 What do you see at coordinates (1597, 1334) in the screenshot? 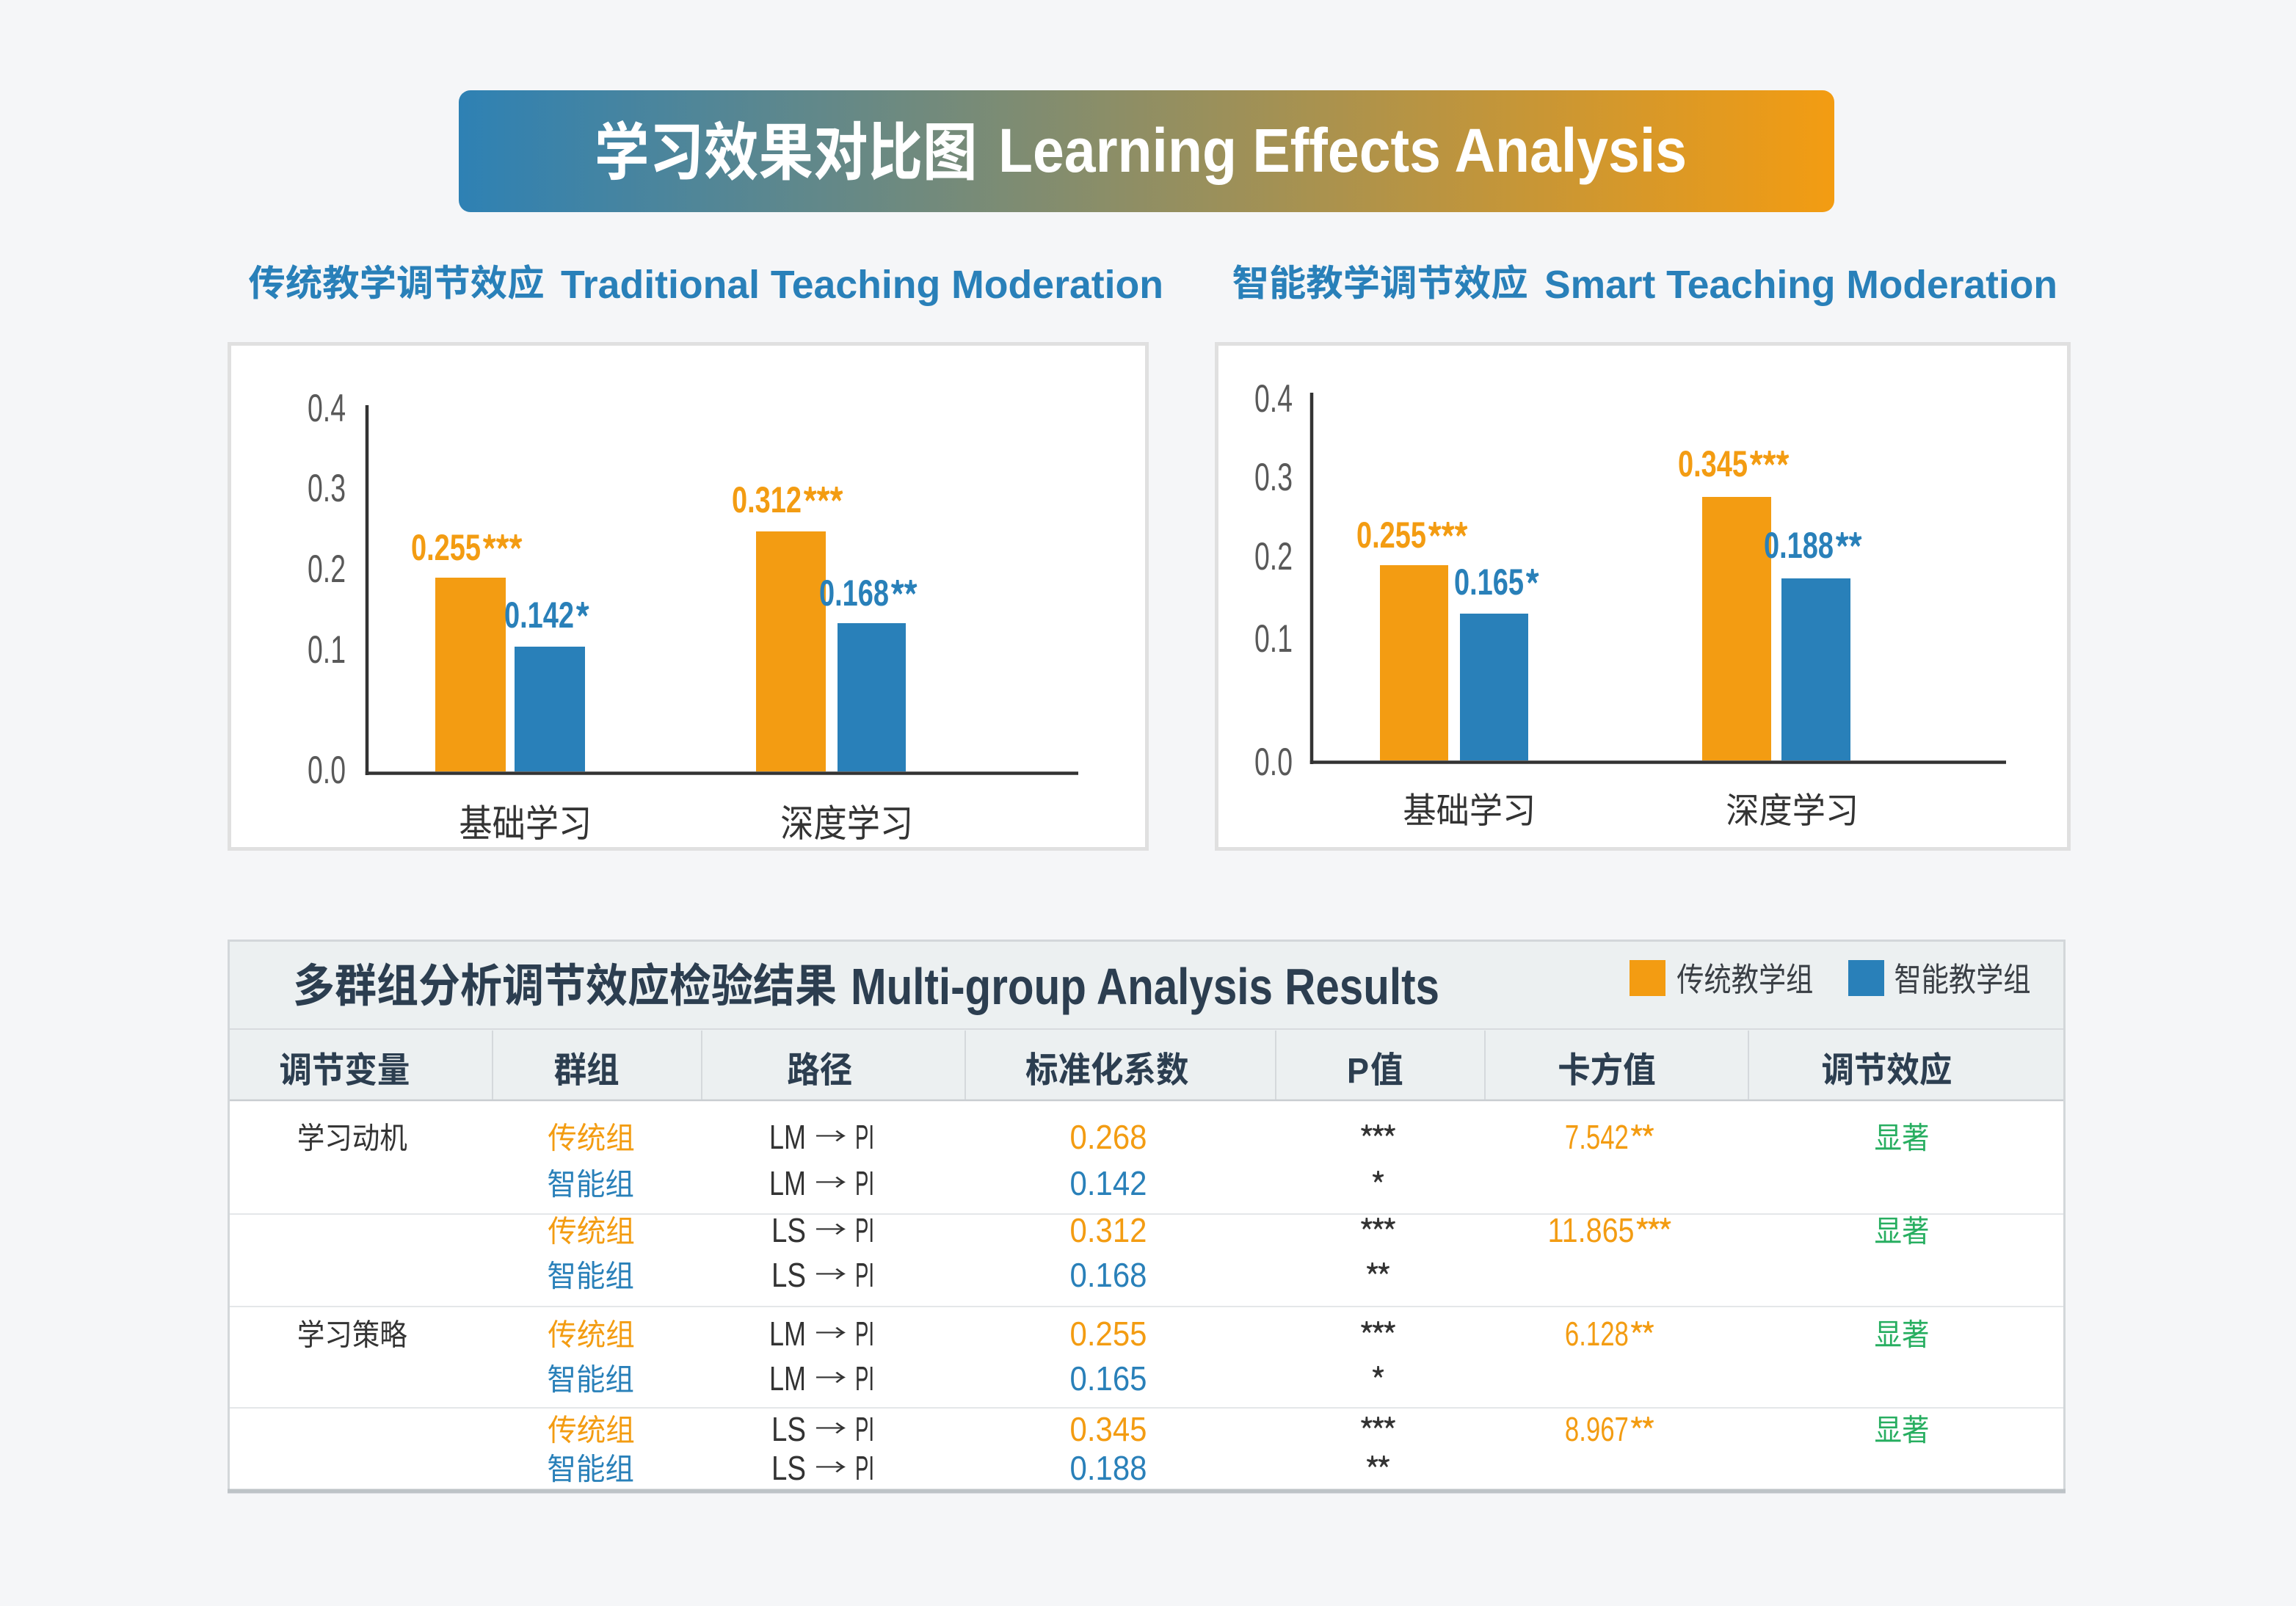
I see `svg-text: 6.128` at bounding box center [1597, 1334].